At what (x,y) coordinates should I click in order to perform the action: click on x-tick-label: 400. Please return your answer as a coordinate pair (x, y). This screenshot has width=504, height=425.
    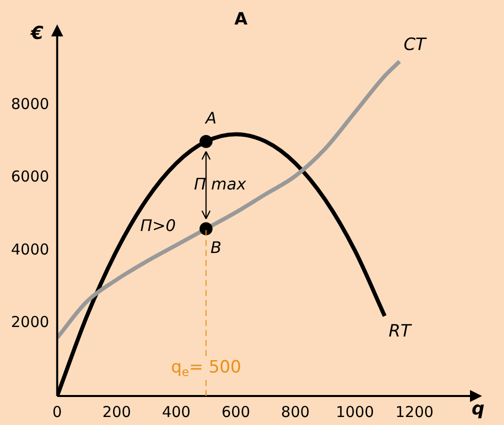
    Looking at the image, I should click on (176, 411).